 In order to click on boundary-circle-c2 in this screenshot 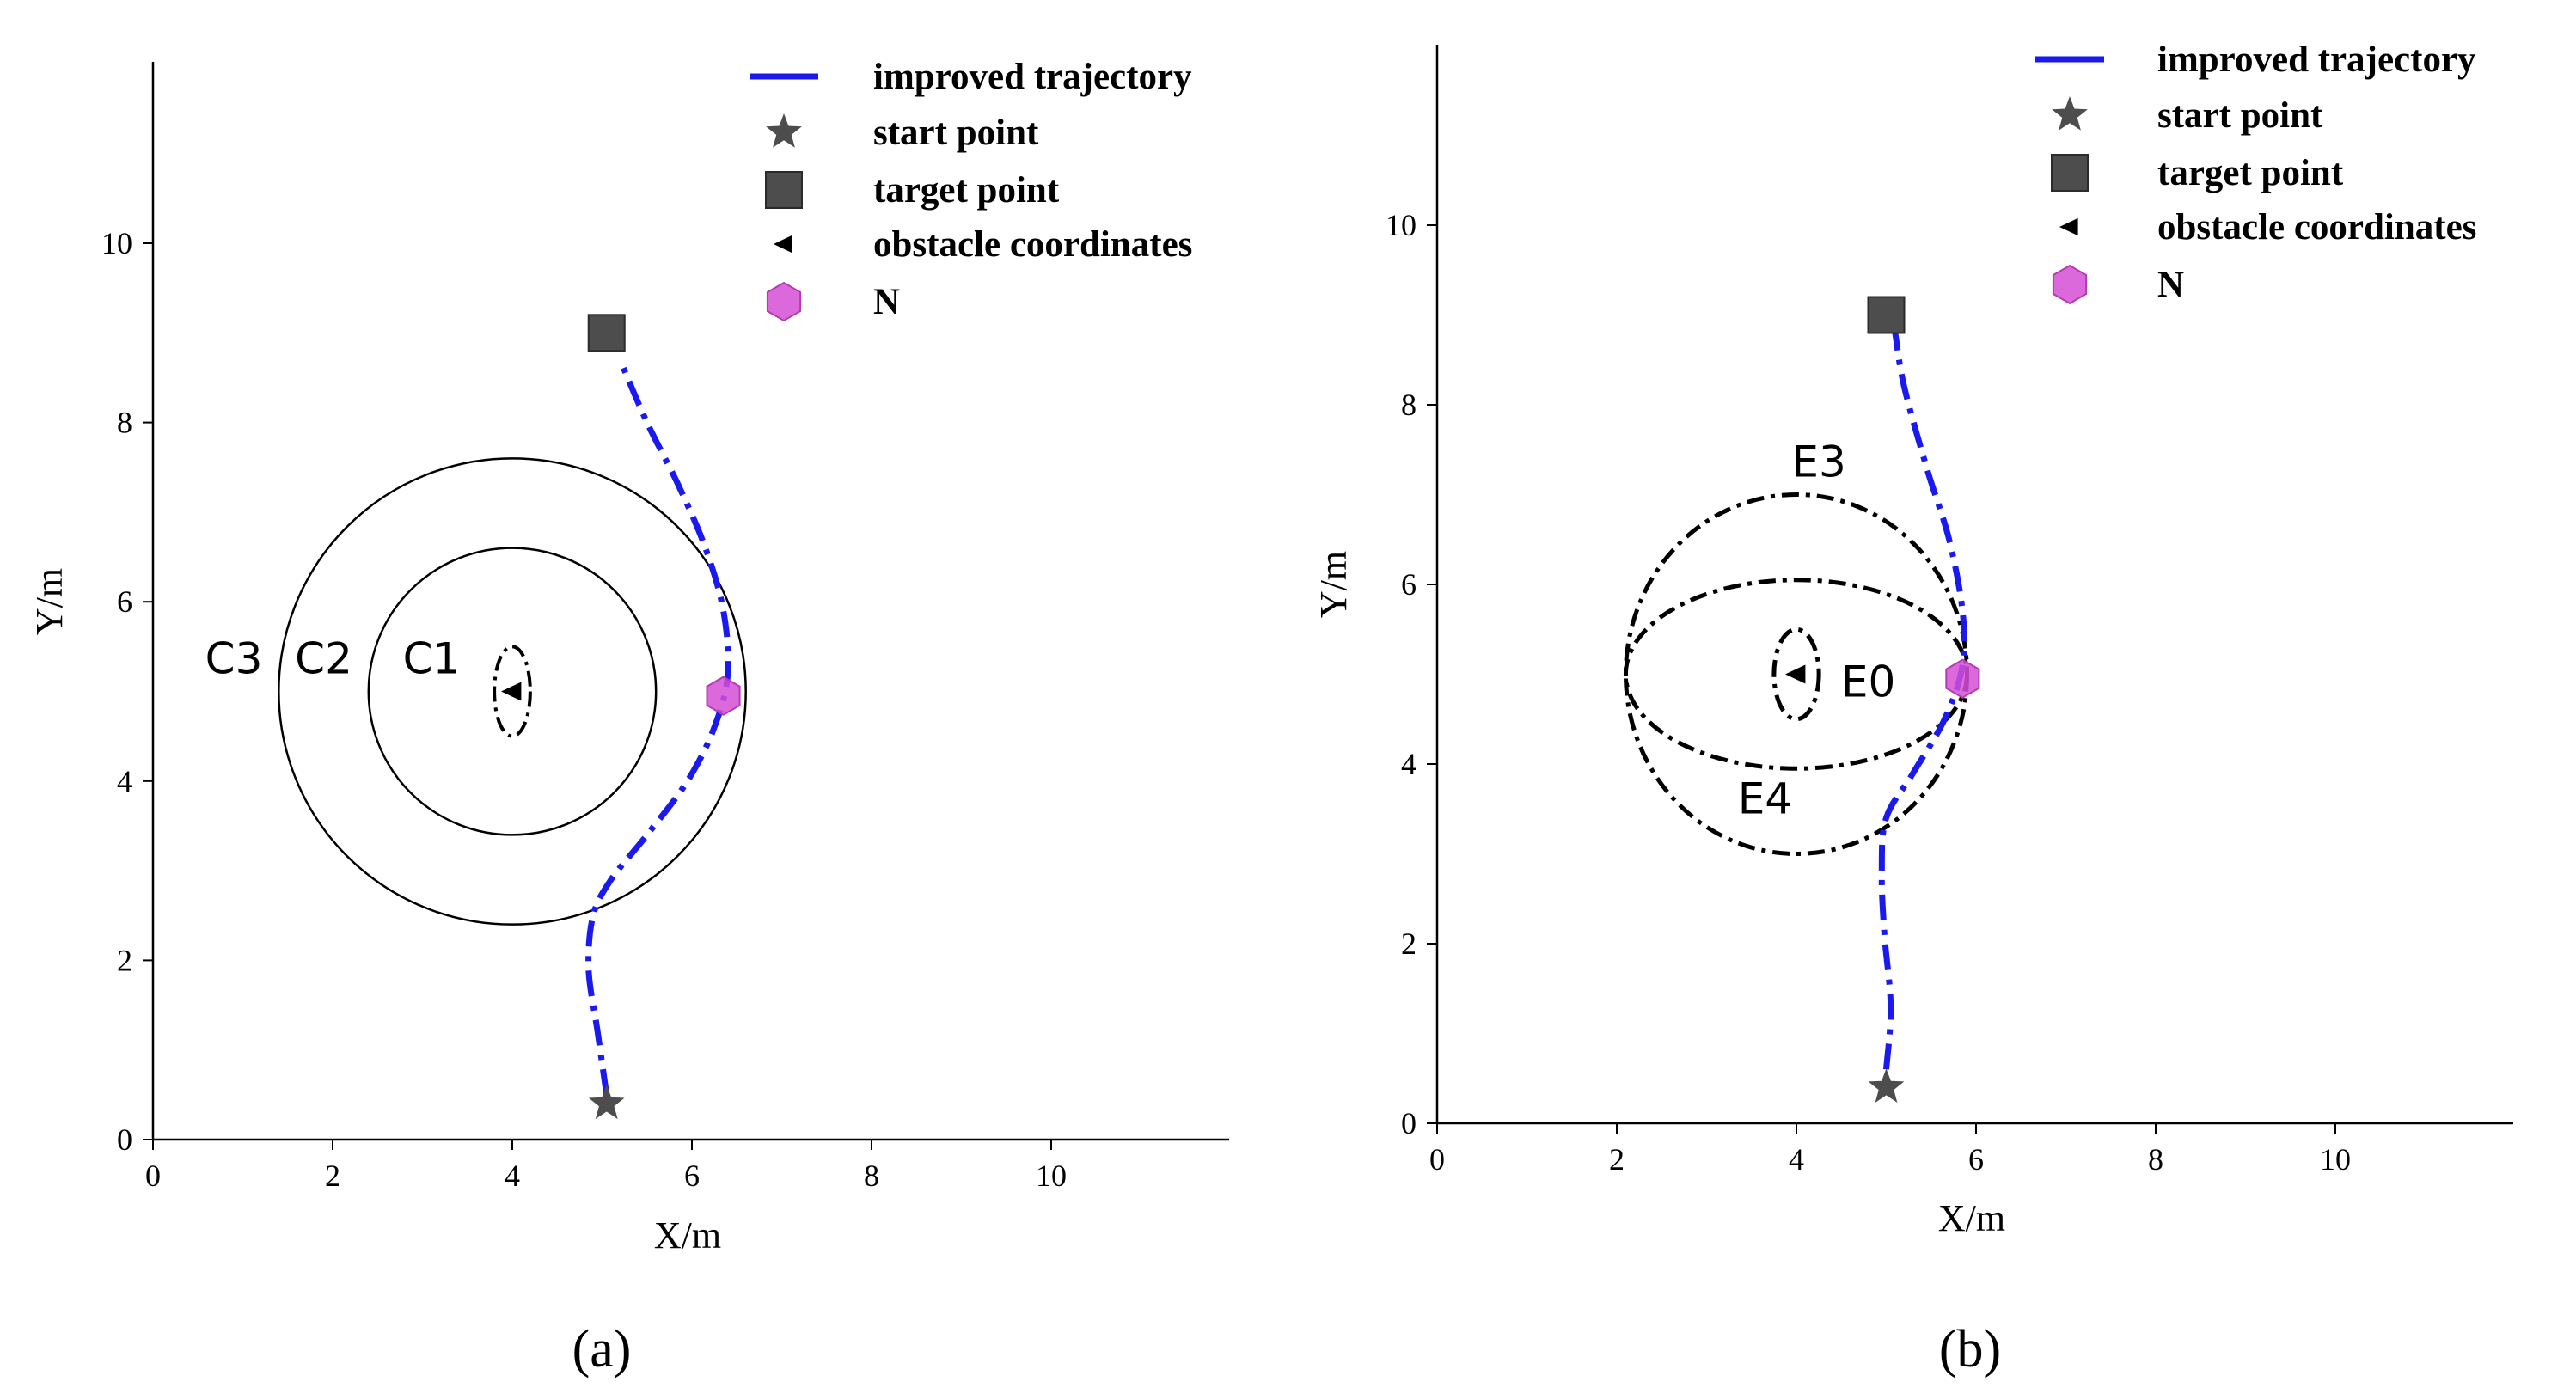, I will do `click(512, 691)`.